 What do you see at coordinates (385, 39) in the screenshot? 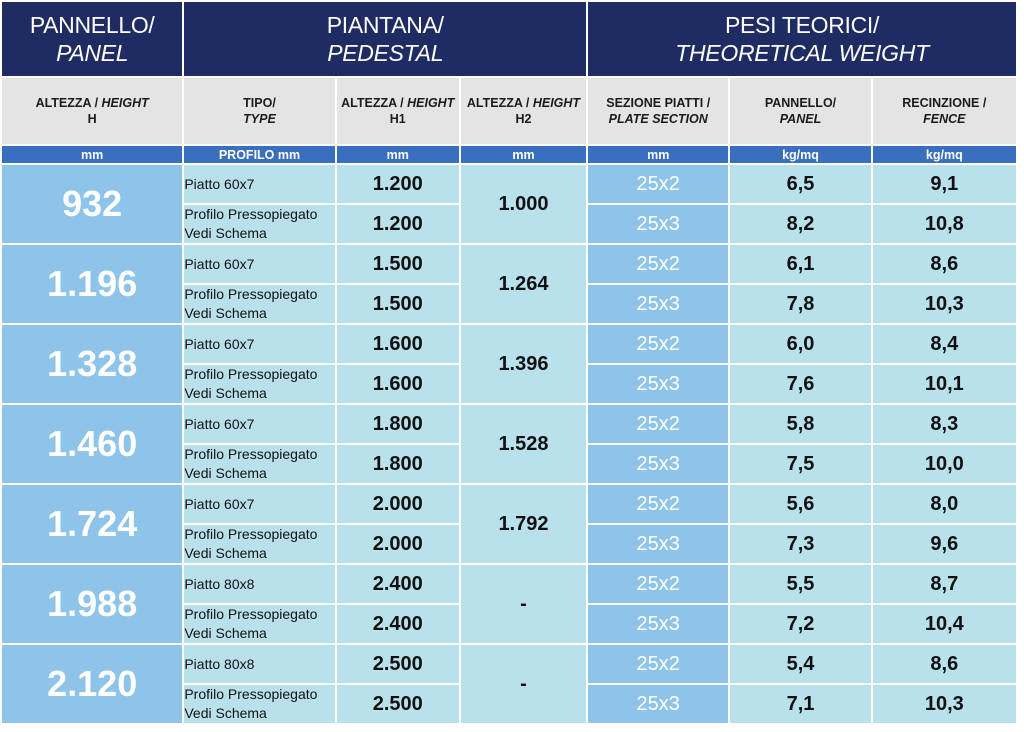
I see `pedestal-group-header: PIANTANA/ PEDESTAL` at bounding box center [385, 39].